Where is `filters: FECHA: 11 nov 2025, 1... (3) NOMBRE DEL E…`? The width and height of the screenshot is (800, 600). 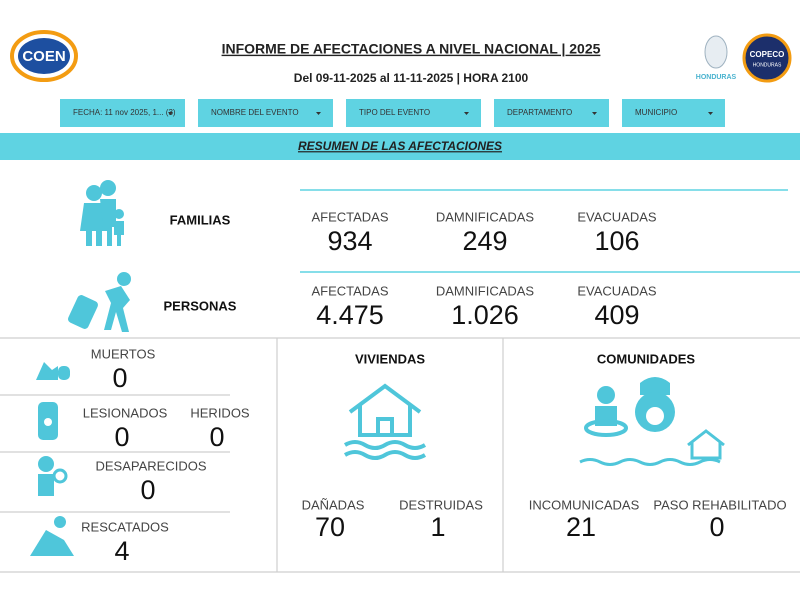 filters: FECHA: 11 nov 2025, 1... (3) NOMBRE DEL E… is located at coordinates (392, 113).